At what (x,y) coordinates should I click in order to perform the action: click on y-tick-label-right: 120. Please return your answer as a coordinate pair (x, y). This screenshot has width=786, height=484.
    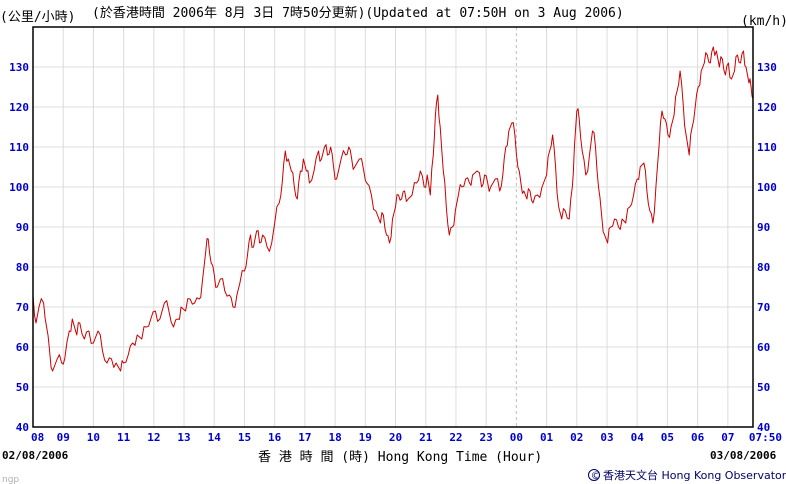
    Looking at the image, I should click on (767, 107).